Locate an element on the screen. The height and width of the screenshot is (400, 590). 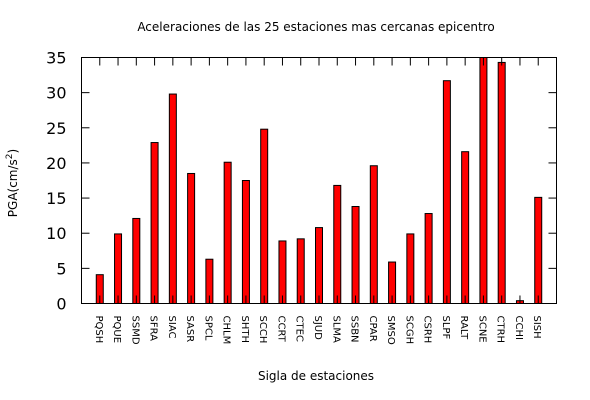
x-tick-label-ctrh: CTRH is located at coordinates (500, 330).